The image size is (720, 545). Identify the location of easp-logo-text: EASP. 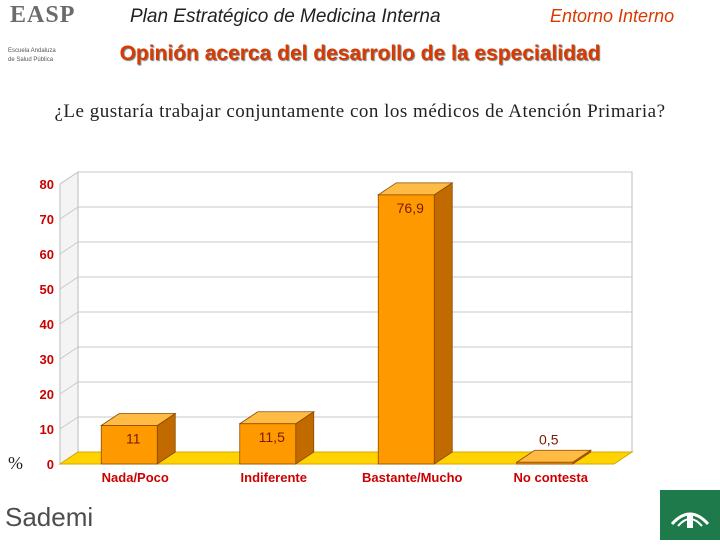
(43, 15).